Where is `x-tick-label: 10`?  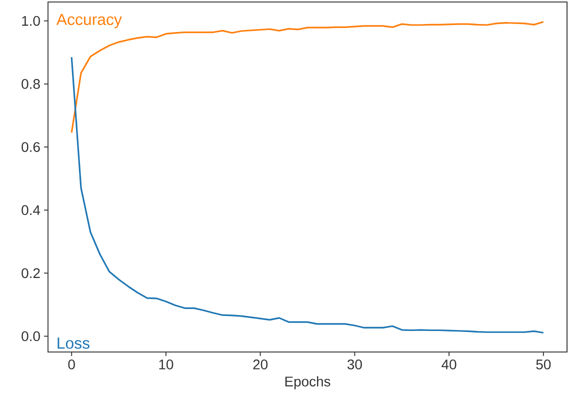 x-tick-label: 10 is located at coordinates (166, 365).